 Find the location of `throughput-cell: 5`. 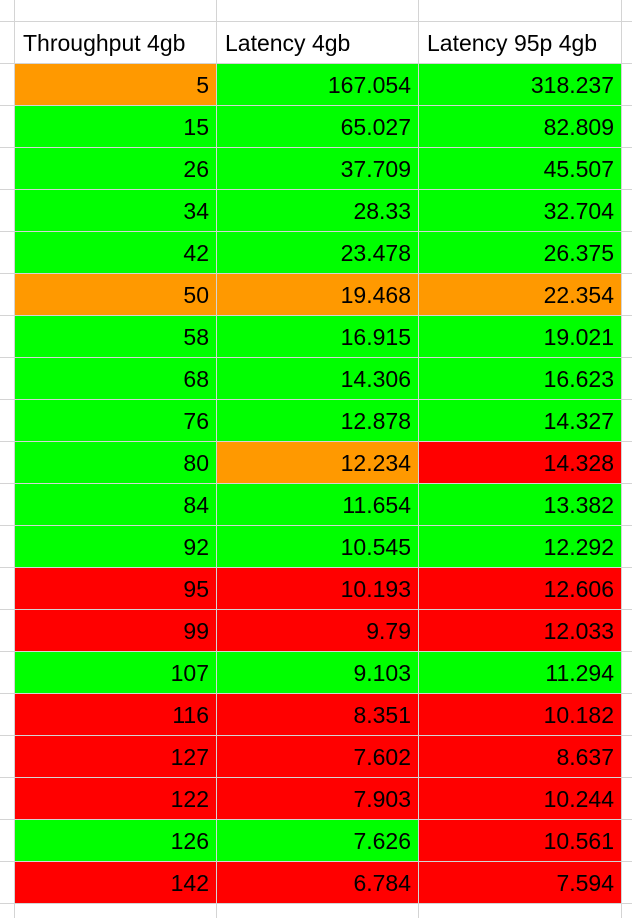

throughput-cell: 5 is located at coordinates (116, 85).